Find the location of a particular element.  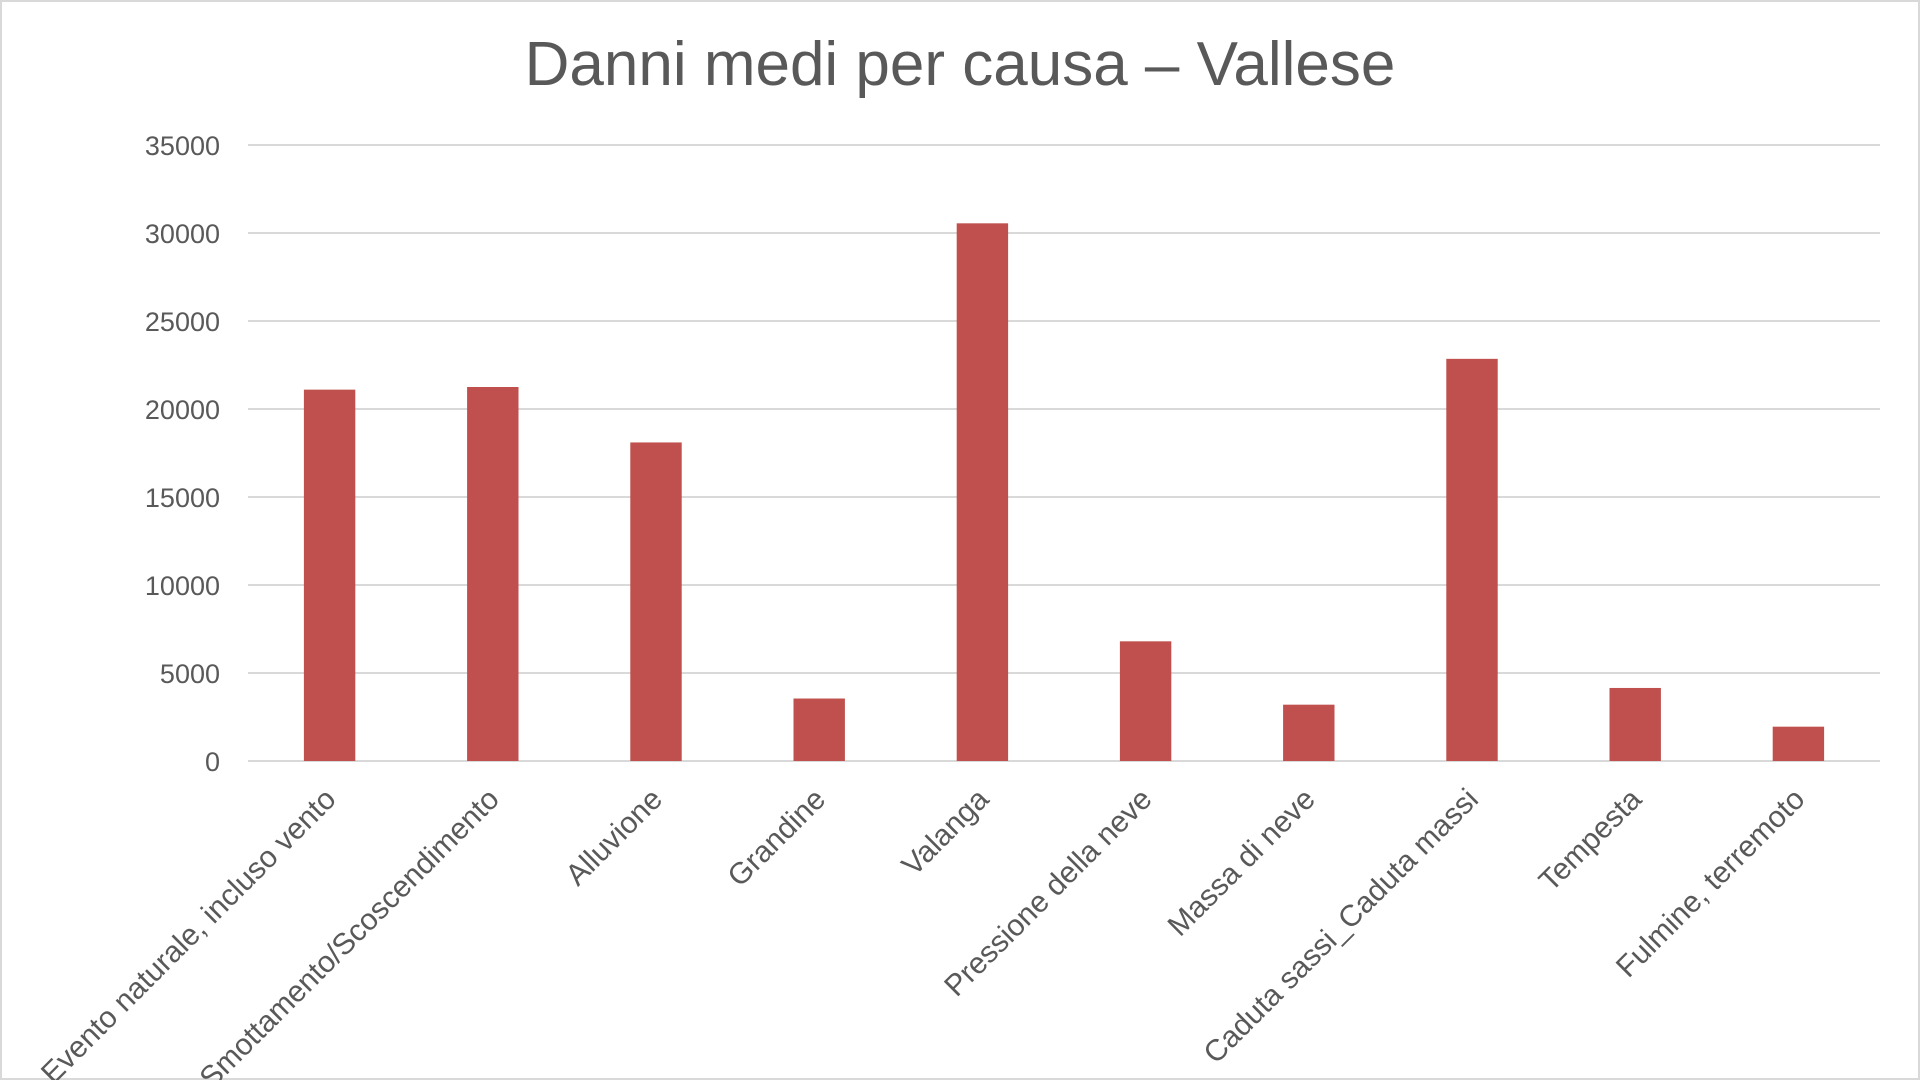

x-category-label: Grandine is located at coordinates (777, 838).